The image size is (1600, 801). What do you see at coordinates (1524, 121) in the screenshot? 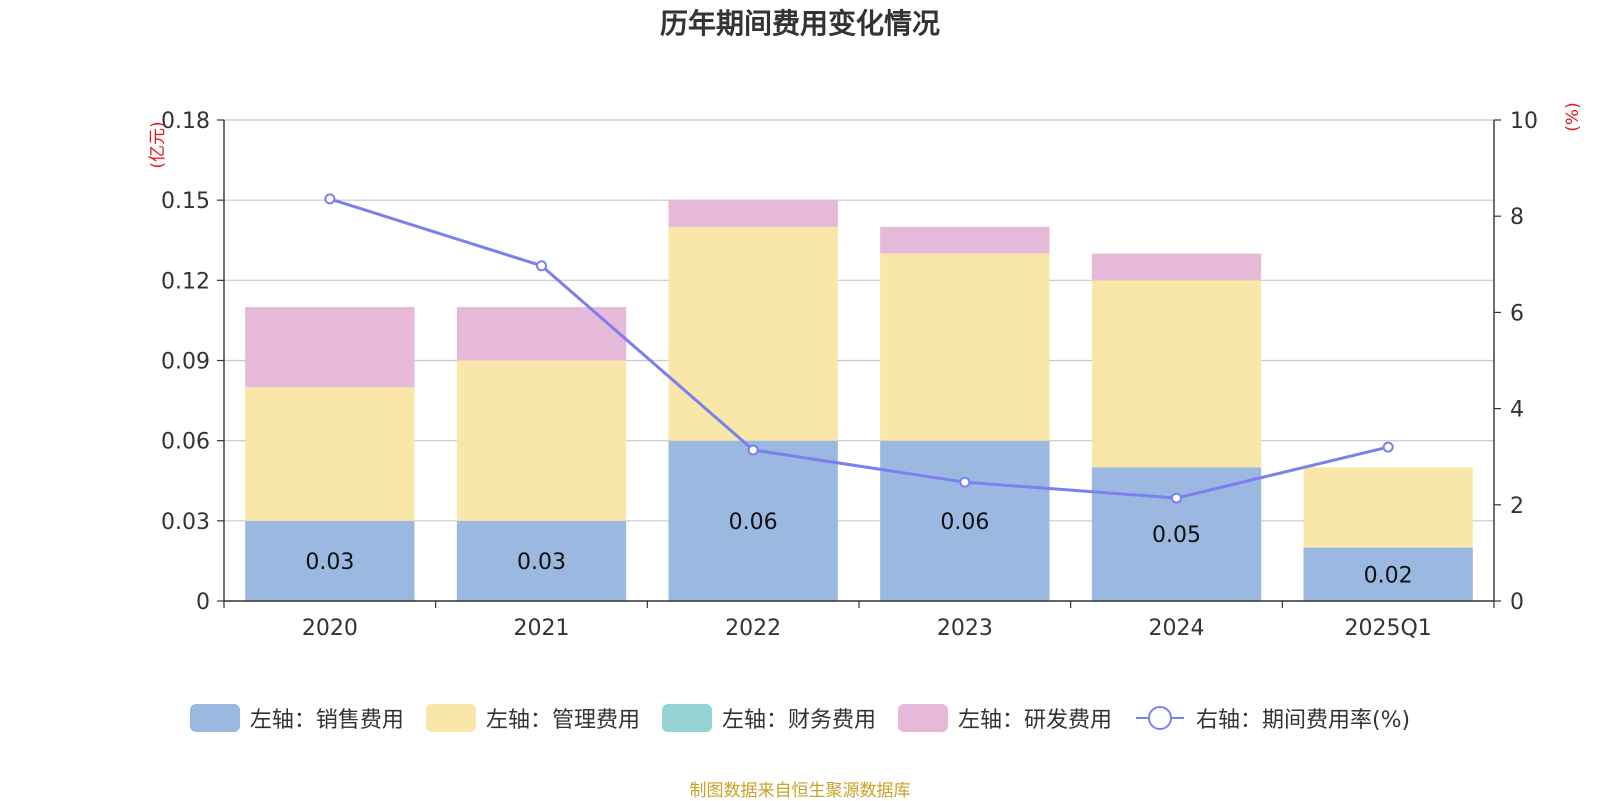
I see `right-axis-tick-label: 10` at bounding box center [1524, 121].